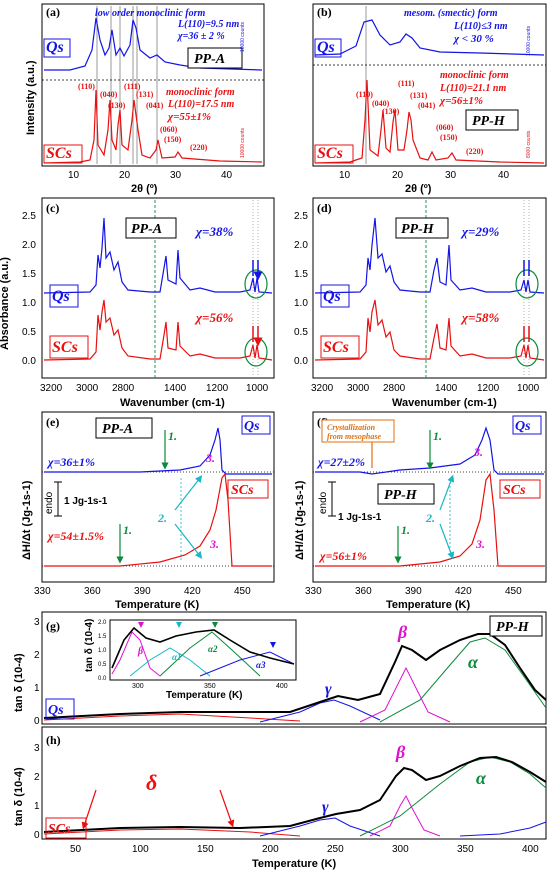 The height and width of the screenshot is (872, 550). I want to click on xtick: 390, so click(413, 591).